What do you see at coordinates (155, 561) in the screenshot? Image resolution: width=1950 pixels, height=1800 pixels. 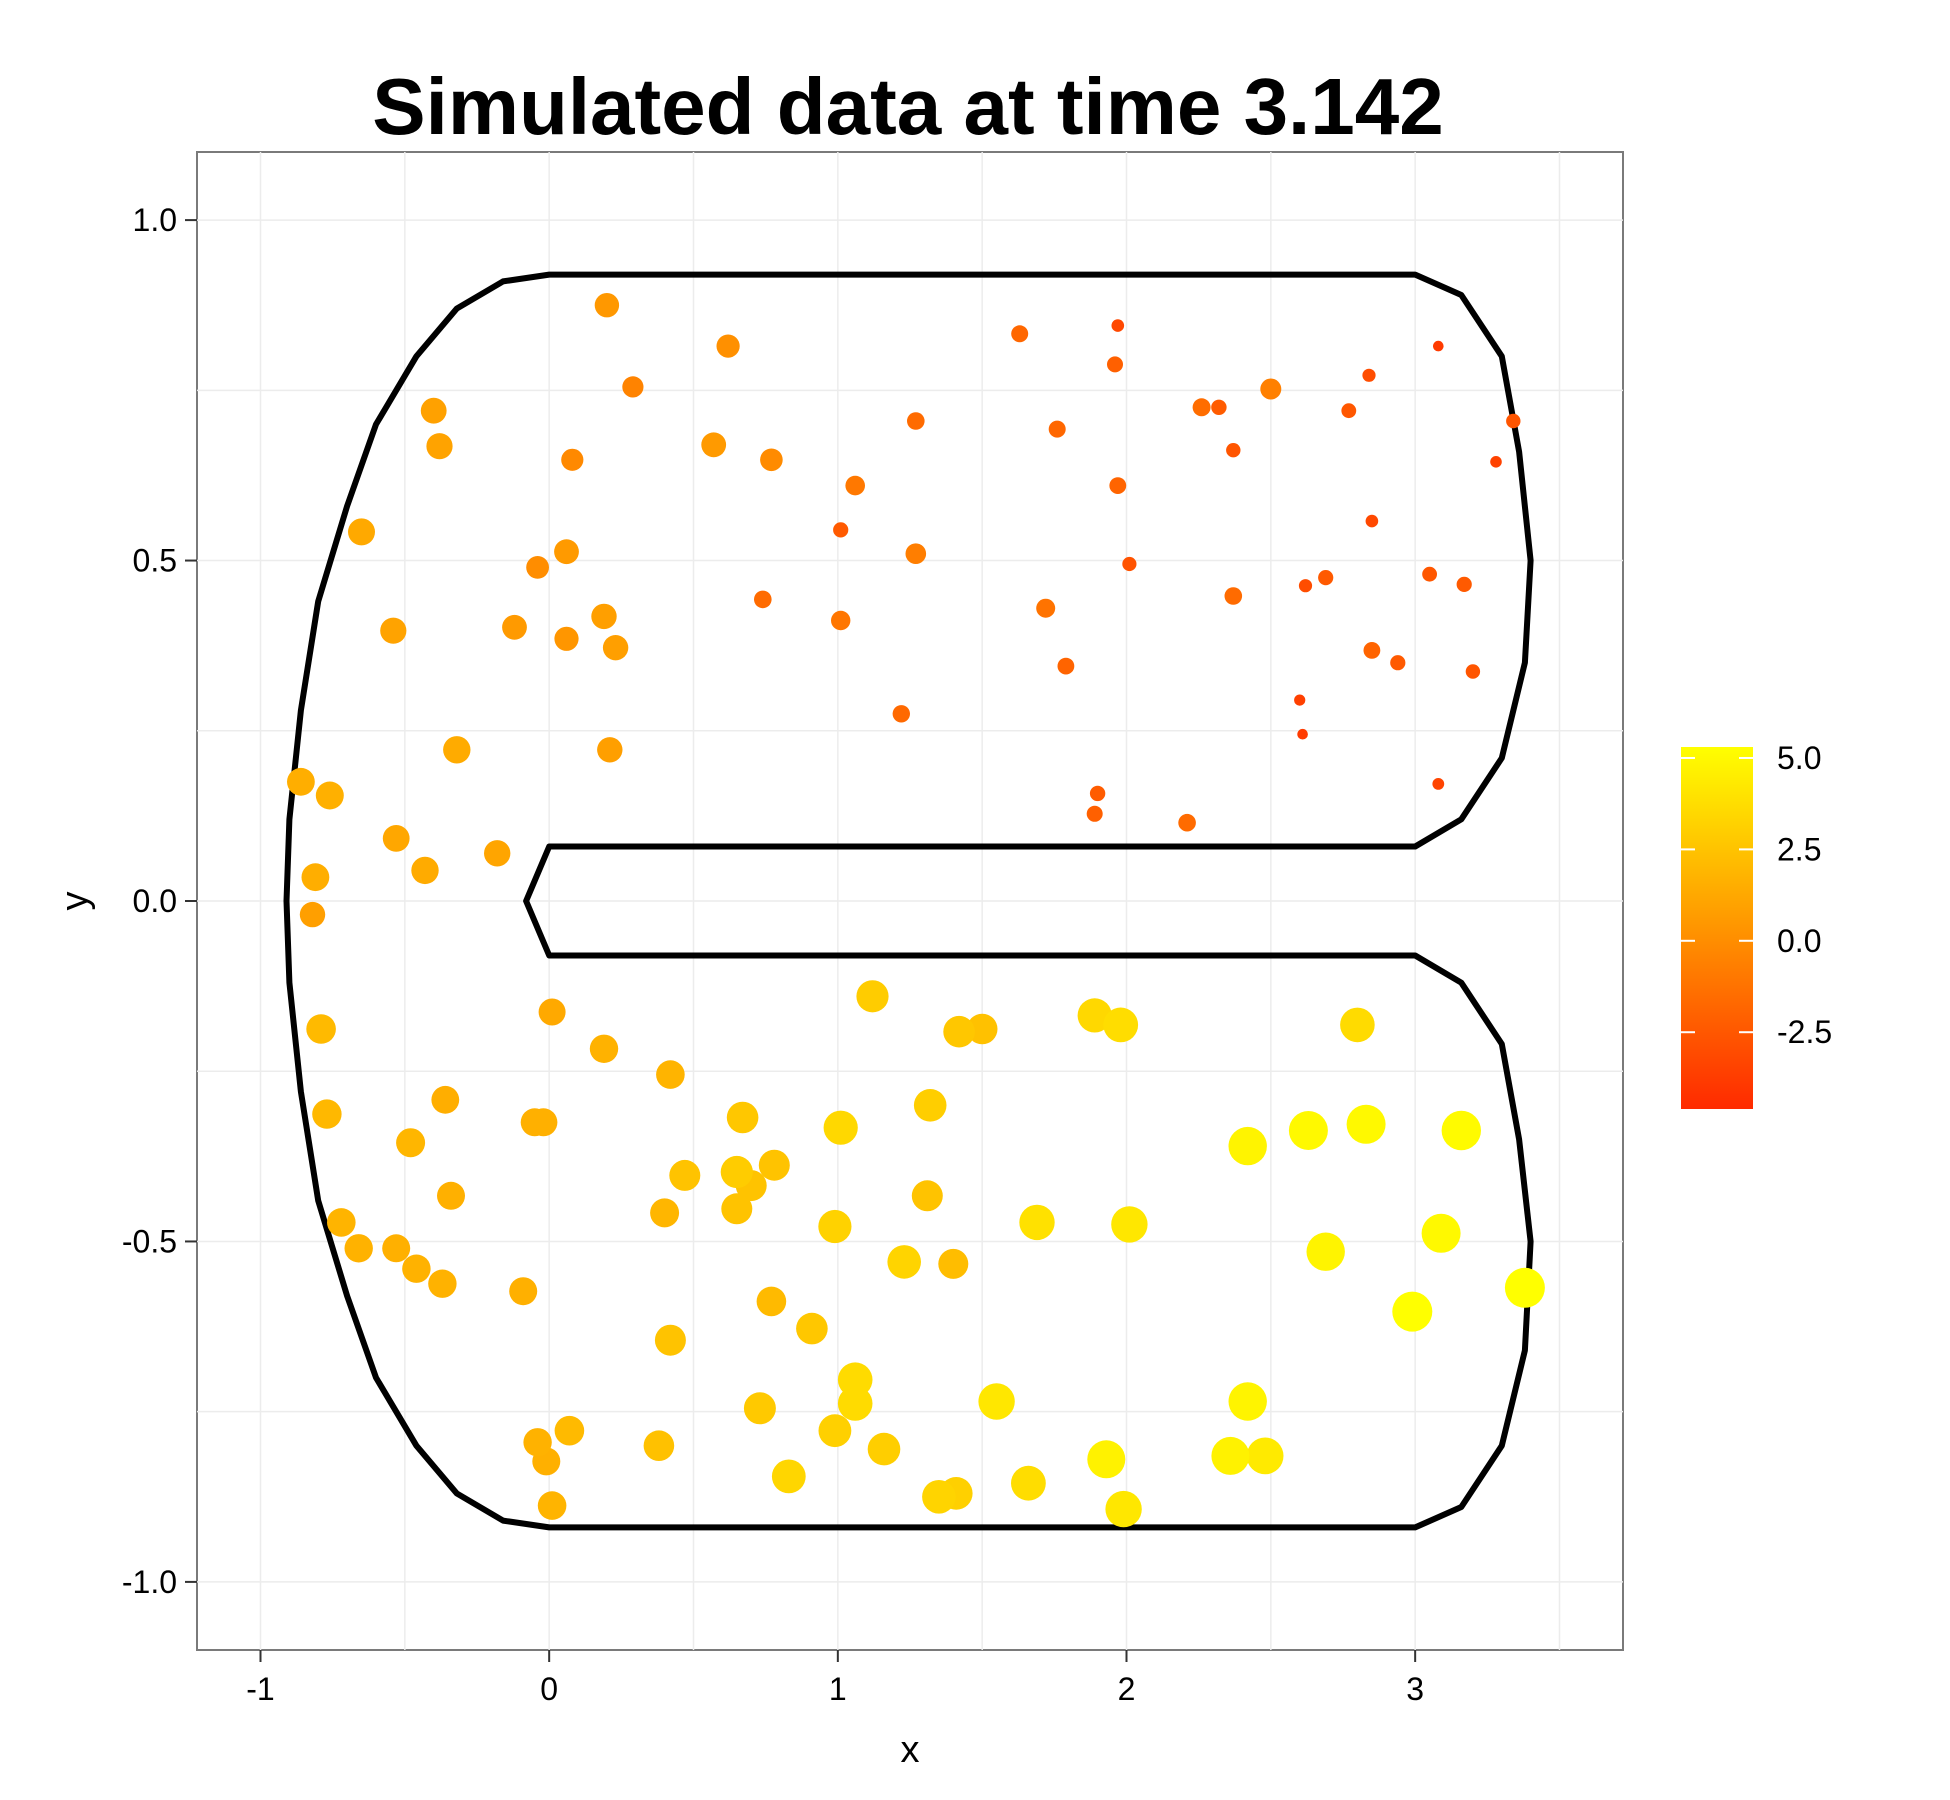 I see `y-tick-label: 0.5` at bounding box center [155, 561].